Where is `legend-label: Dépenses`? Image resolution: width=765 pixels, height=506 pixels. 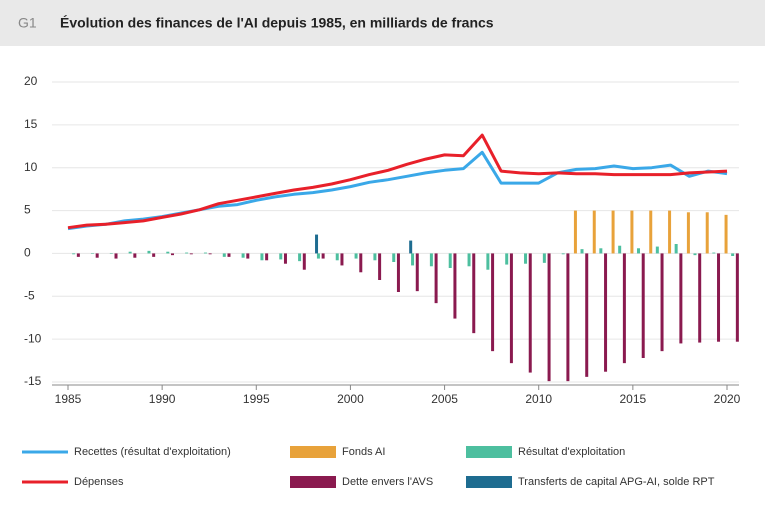
legend-label: Dépenses is located at coordinates (99, 482).